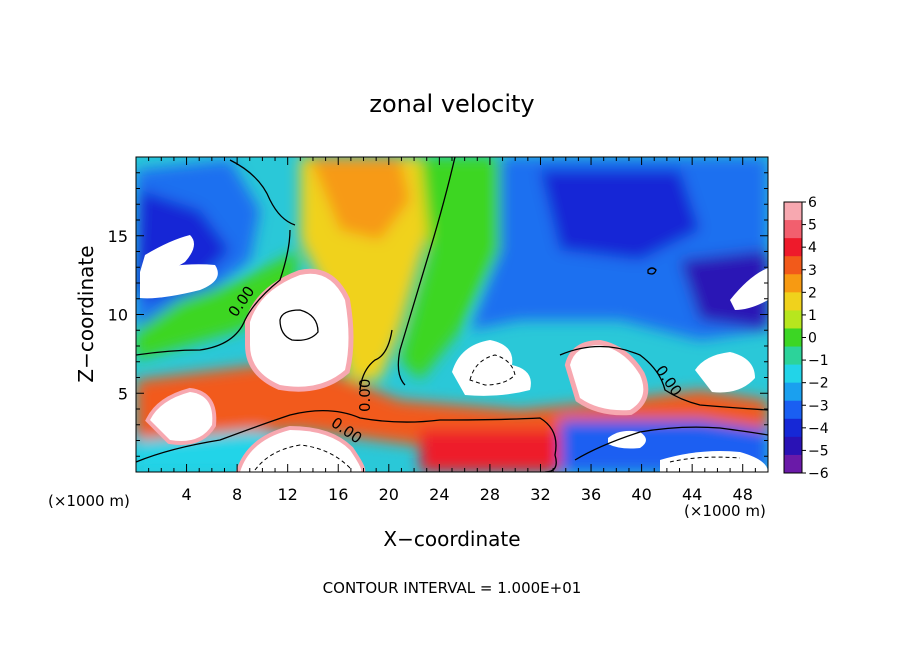 Image resolution: width=904 pixels, height=654 pixels. I want to click on colorbar-tick-label: 1, so click(812, 316).